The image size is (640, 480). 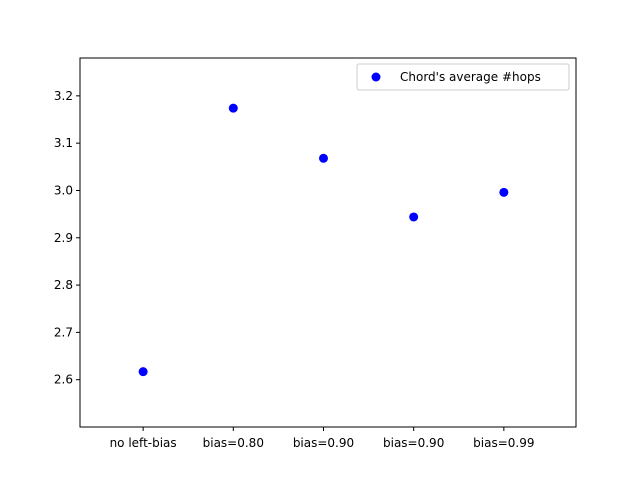 What do you see at coordinates (503, 443) in the screenshot?
I see `x-tick-label: bias=0.99` at bounding box center [503, 443].